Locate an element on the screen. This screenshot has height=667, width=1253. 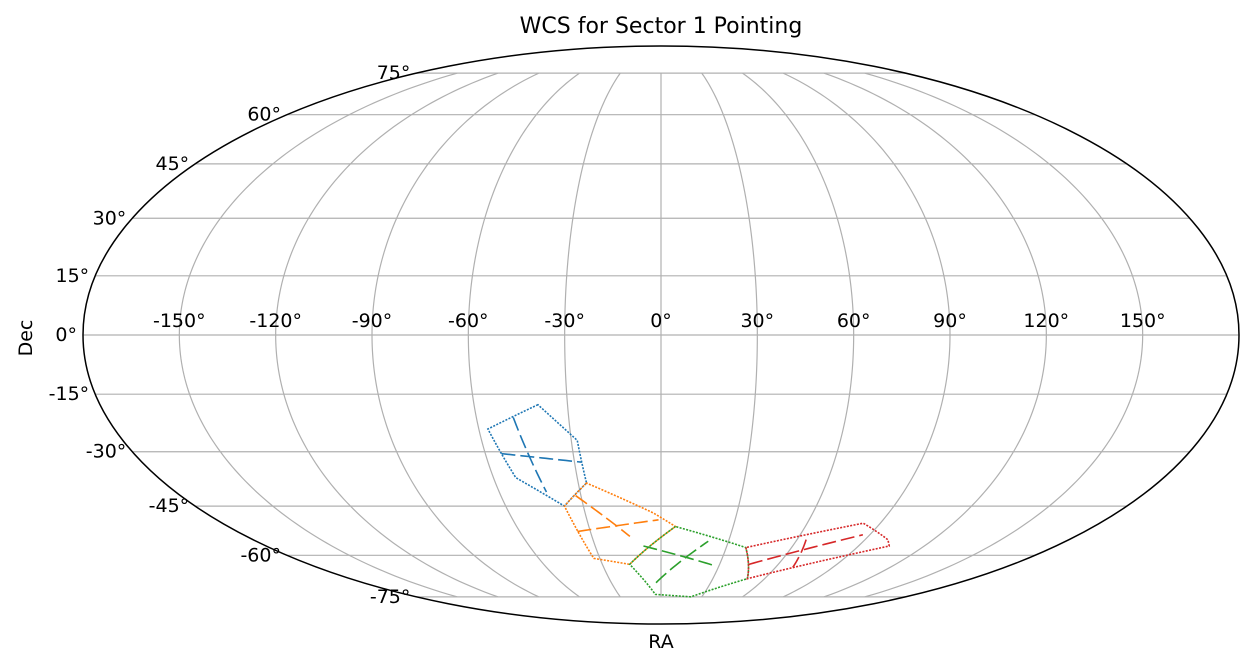
ra-tick-label: -120° is located at coordinates (275, 321).